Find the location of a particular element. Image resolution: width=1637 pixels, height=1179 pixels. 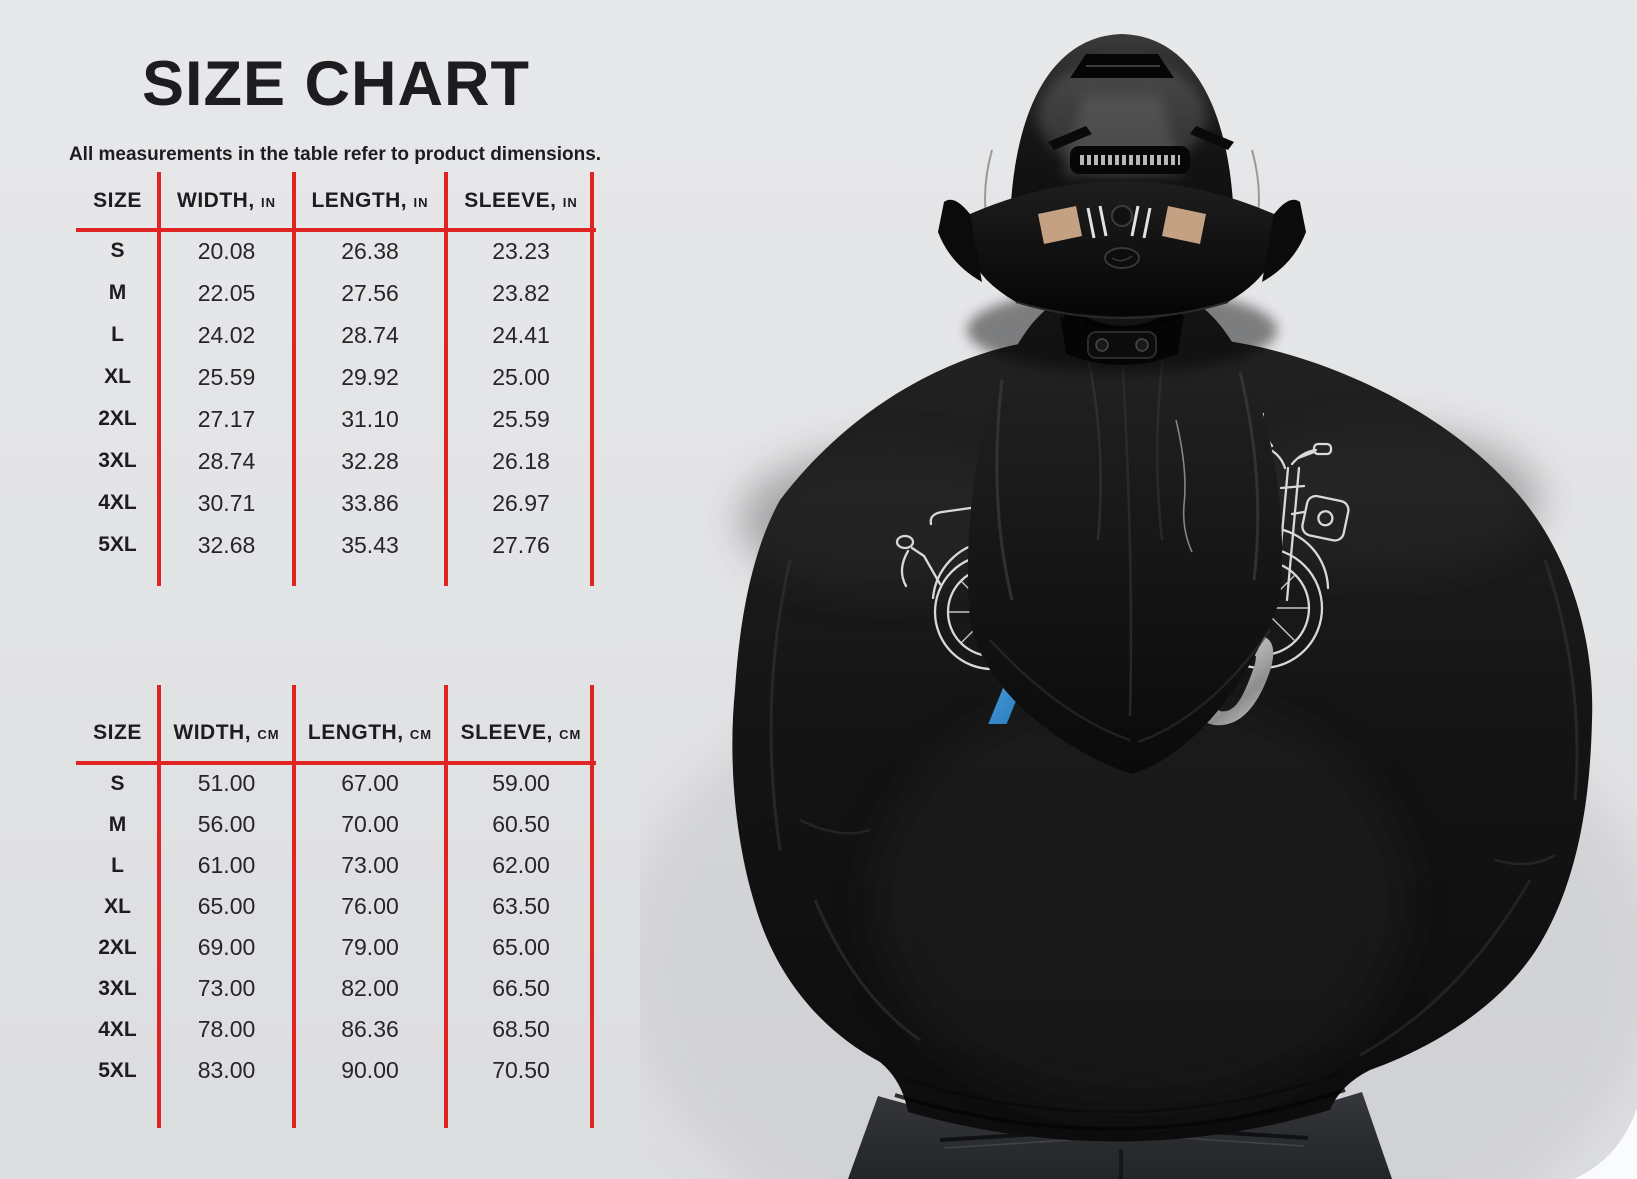

table-header-row: SIZE WIDTH, IN LENGTH, IN SLEEVE, IN is located at coordinates (336, 201).